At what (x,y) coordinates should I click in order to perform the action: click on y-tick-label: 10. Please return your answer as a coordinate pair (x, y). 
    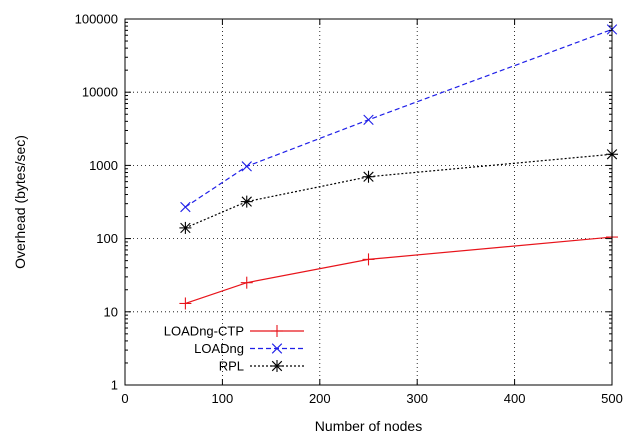
    Looking at the image, I should click on (111, 311).